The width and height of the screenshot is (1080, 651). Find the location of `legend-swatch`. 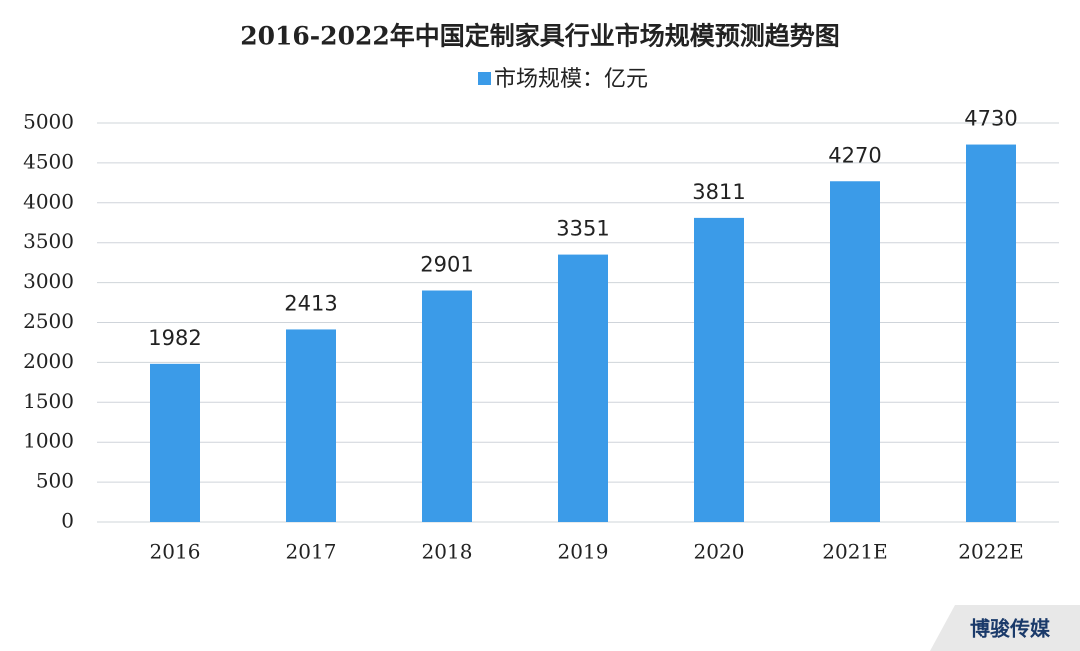

legend-swatch is located at coordinates (484, 78).